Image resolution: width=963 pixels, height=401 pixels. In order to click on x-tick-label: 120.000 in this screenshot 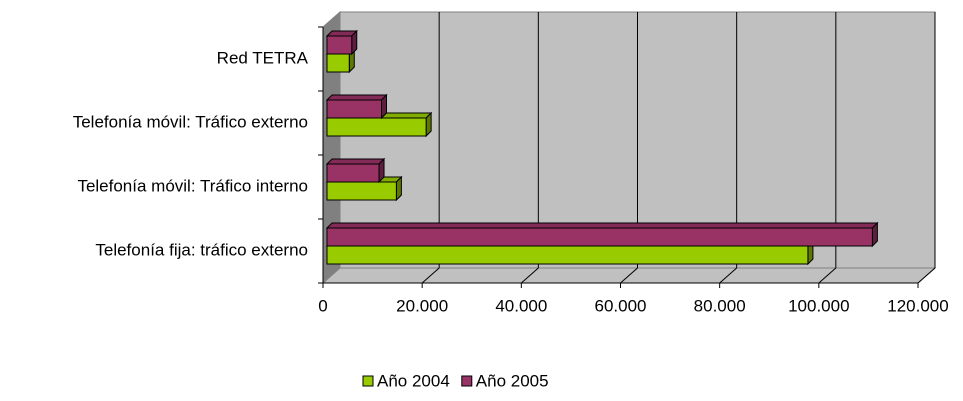, I will do `click(917, 305)`.